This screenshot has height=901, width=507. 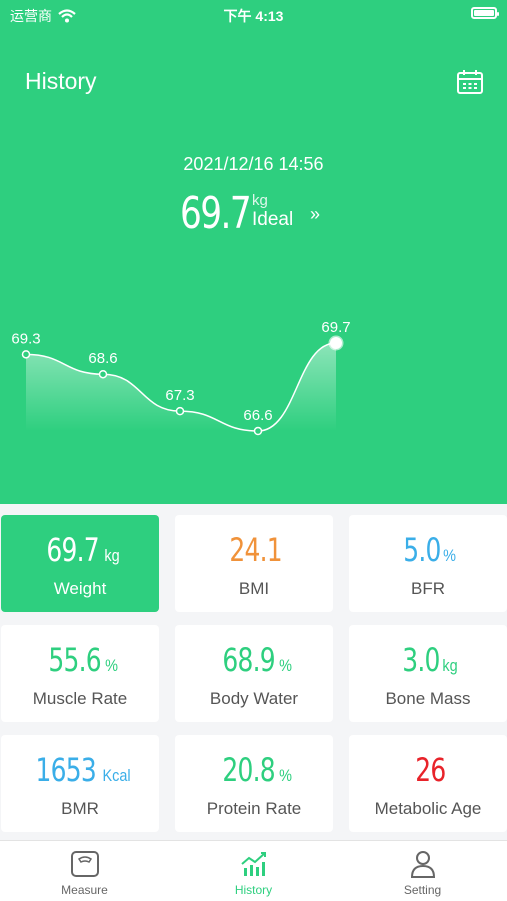 I want to click on calendar-icon, so click(x=470, y=82).